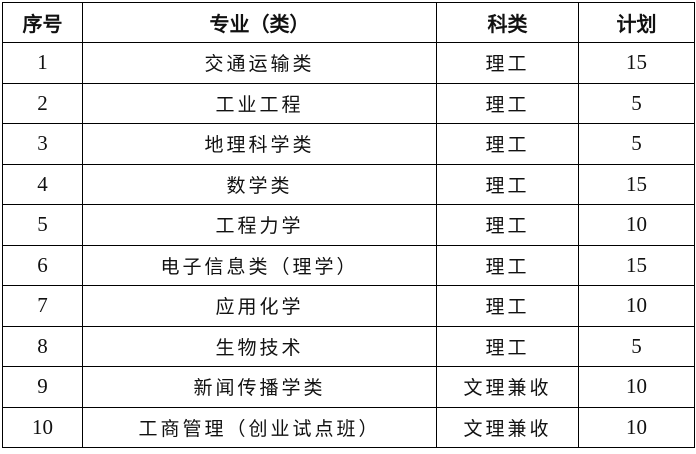 This screenshot has width=696, height=454. What do you see at coordinates (636, 22) in the screenshot?
I see `header-plan: 计划` at bounding box center [636, 22].